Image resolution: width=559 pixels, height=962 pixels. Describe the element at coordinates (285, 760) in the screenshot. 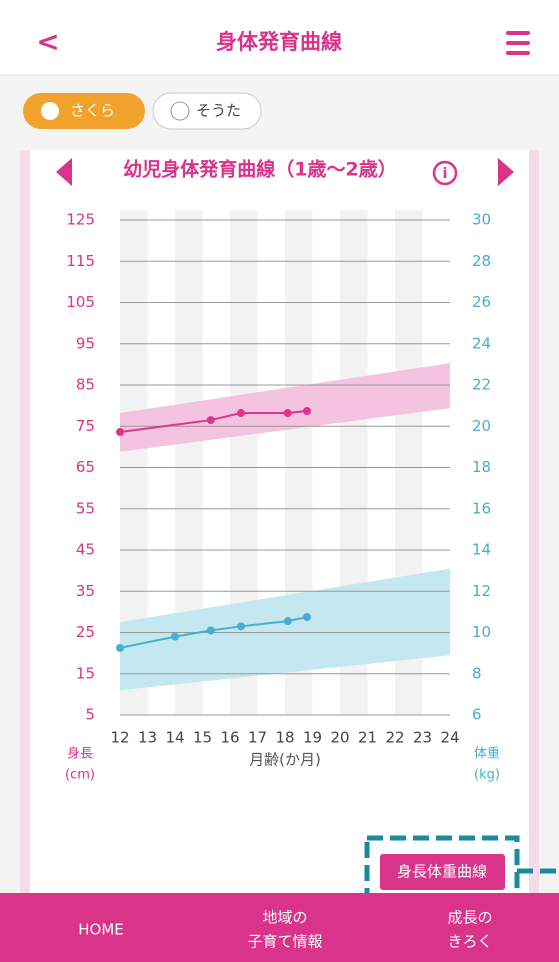

I see `x-axis-label: 月齢(か月)` at that location.